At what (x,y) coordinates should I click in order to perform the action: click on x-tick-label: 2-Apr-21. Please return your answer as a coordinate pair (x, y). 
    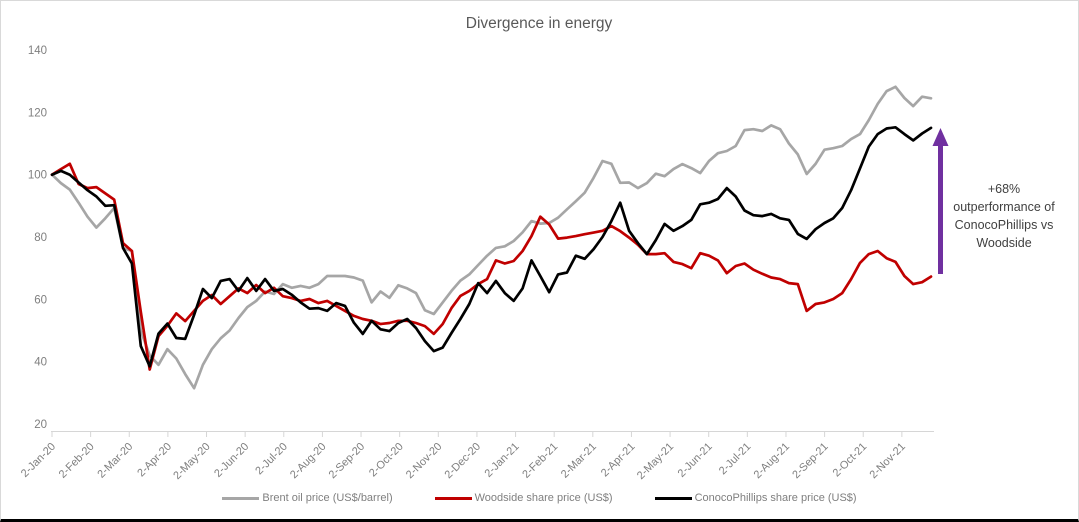
    Looking at the image, I should click on (618, 460).